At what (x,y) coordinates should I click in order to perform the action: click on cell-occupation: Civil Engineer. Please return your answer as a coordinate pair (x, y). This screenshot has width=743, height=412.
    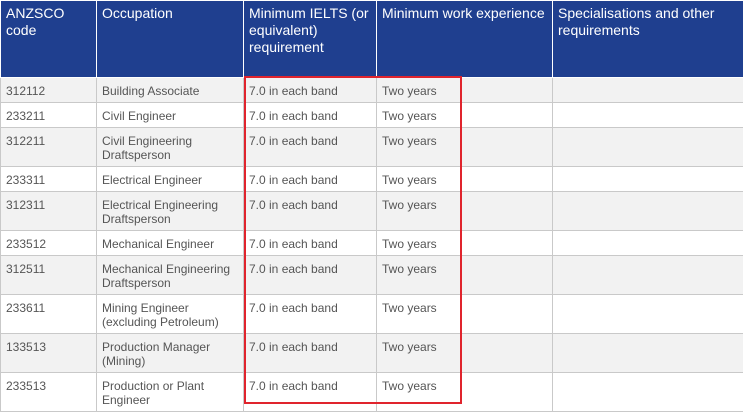
    Looking at the image, I should click on (170, 115).